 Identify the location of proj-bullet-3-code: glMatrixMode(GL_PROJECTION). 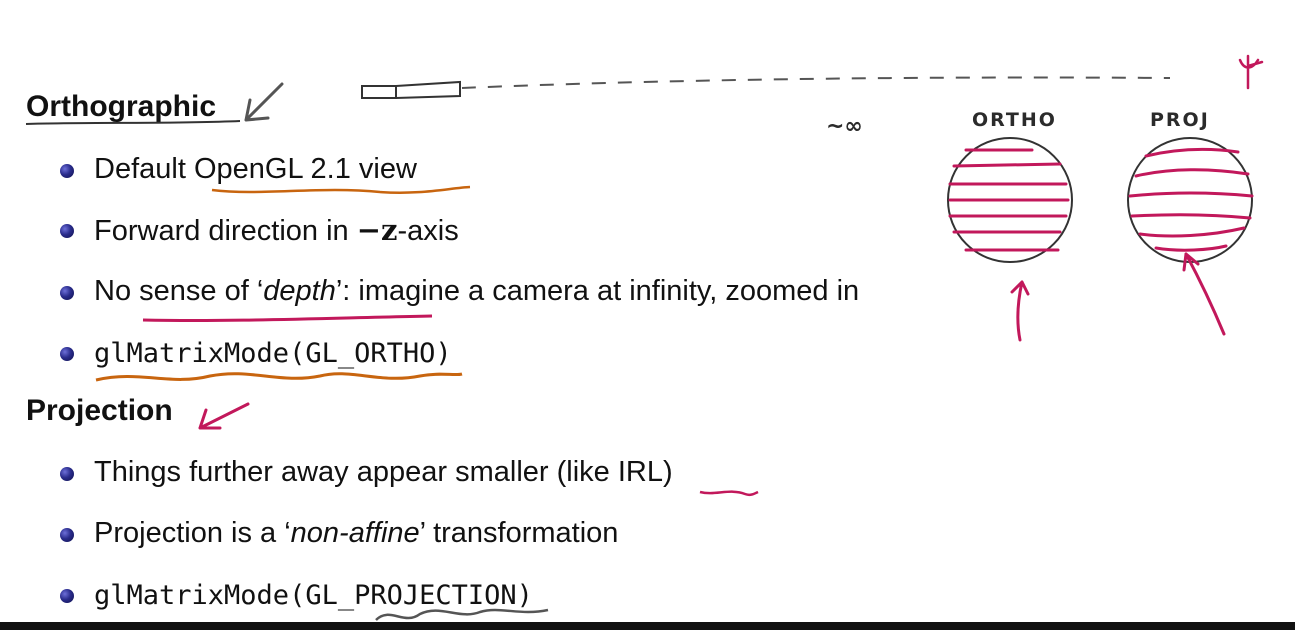
(313, 595).